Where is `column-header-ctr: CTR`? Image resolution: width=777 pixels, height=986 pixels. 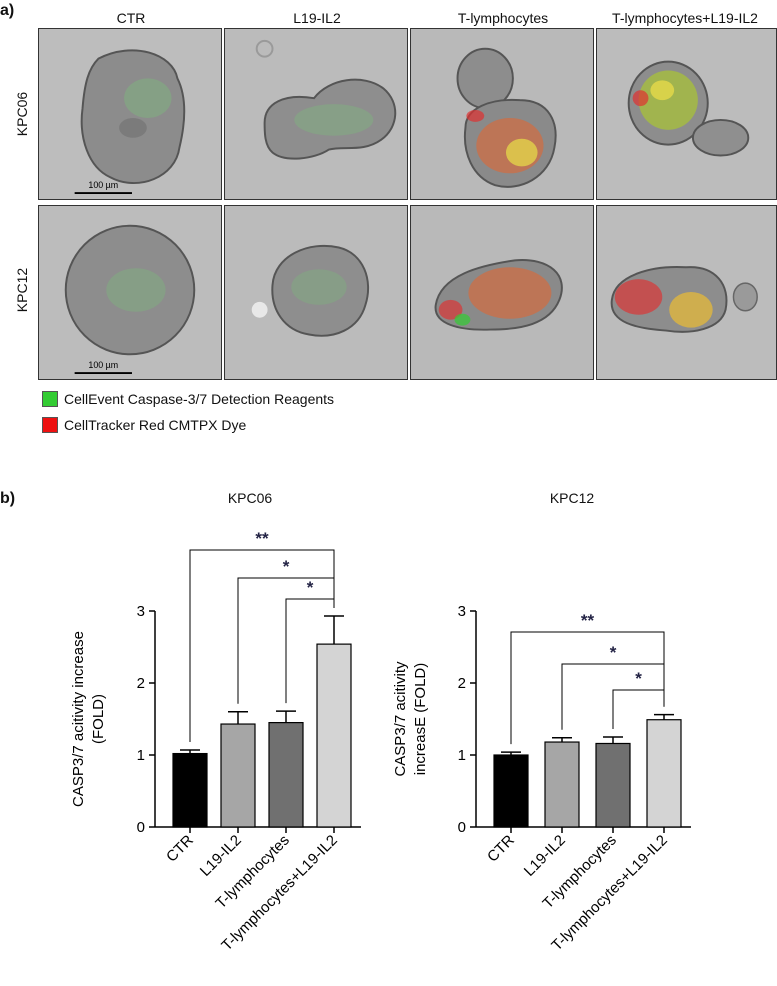 column-header-ctr: CTR is located at coordinates (131, 18).